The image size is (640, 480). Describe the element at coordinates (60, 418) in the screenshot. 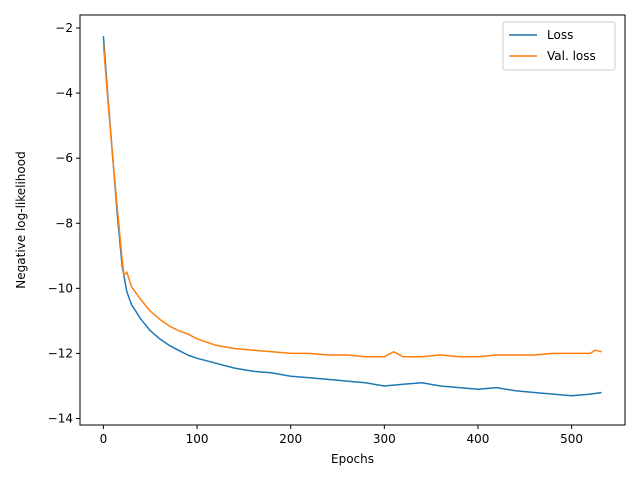

I see `y-tick-label: −14` at that location.